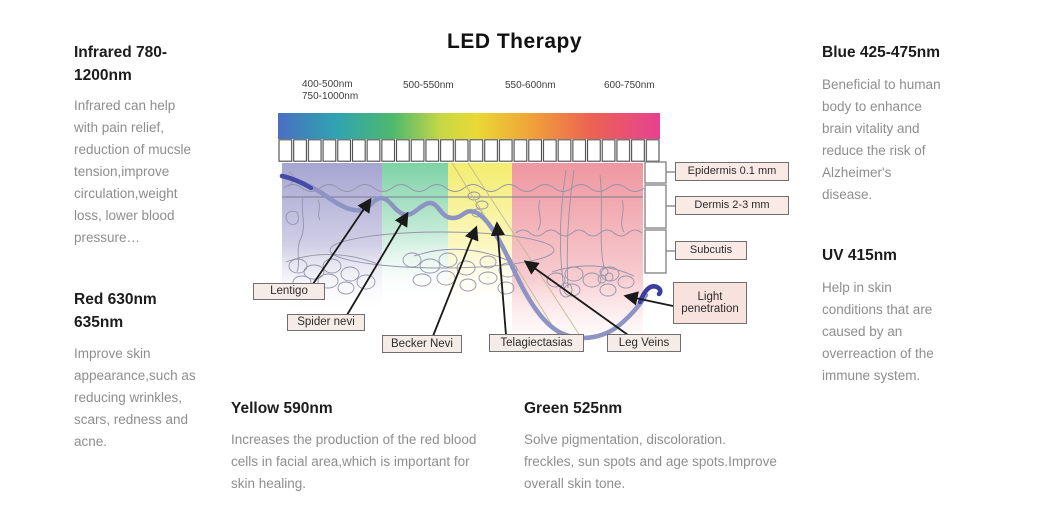 This screenshot has width=1059, height=517. I want to click on label-epidermis: Epidermis 0.1 mm, so click(732, 171).